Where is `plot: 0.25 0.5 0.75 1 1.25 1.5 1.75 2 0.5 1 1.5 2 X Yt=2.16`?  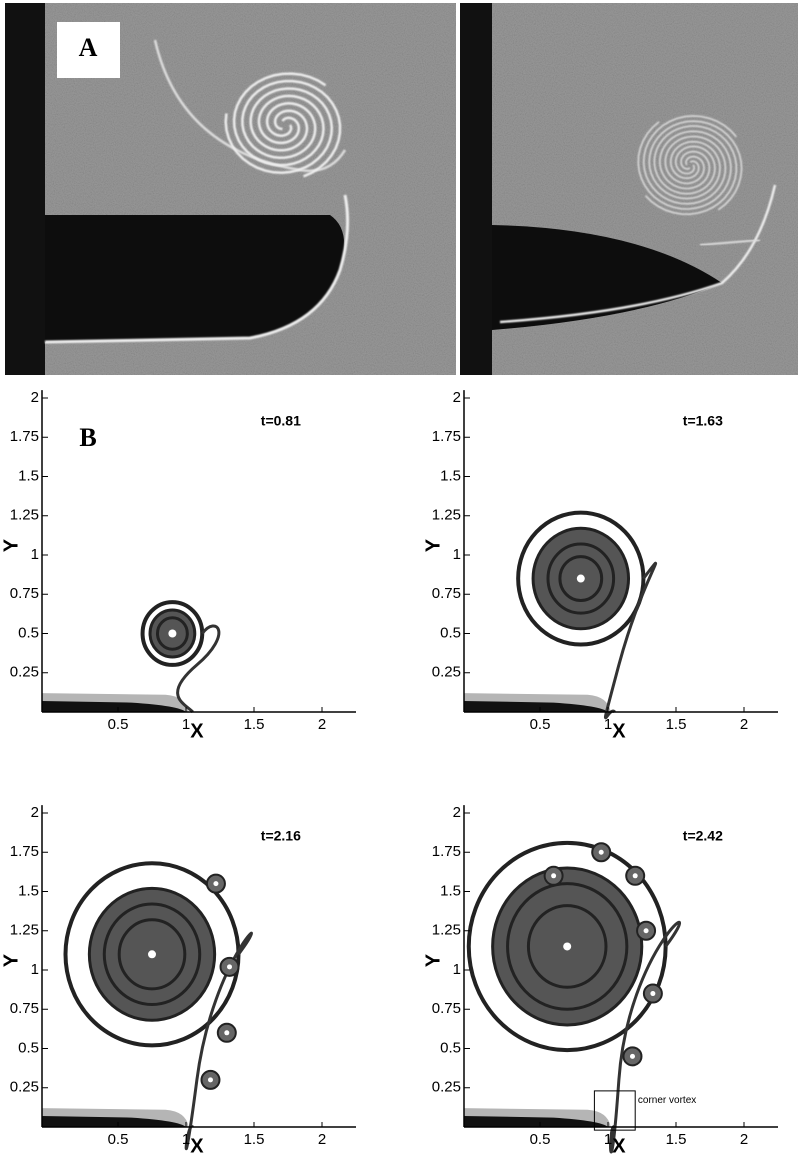 plot: 0.25 0.5 0.75 1 1.25 1.5 1.75 2 0.5 1 1.5 2 X Yt=2.16 is located at coordinates (178, 980).